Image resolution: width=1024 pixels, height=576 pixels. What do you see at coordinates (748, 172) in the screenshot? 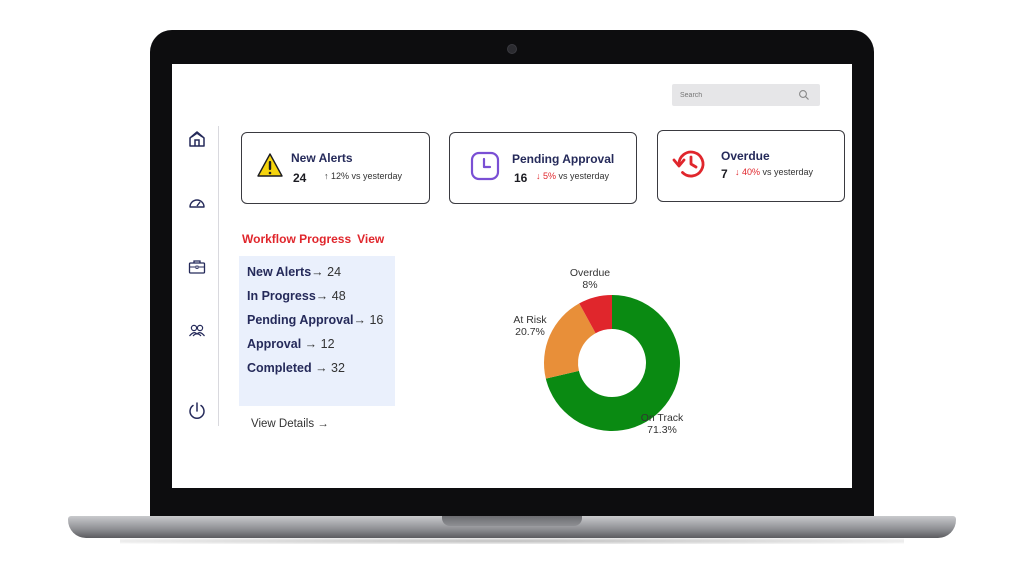
I see `delta-down: ↓ 40%` at bounding box center [748, 172].